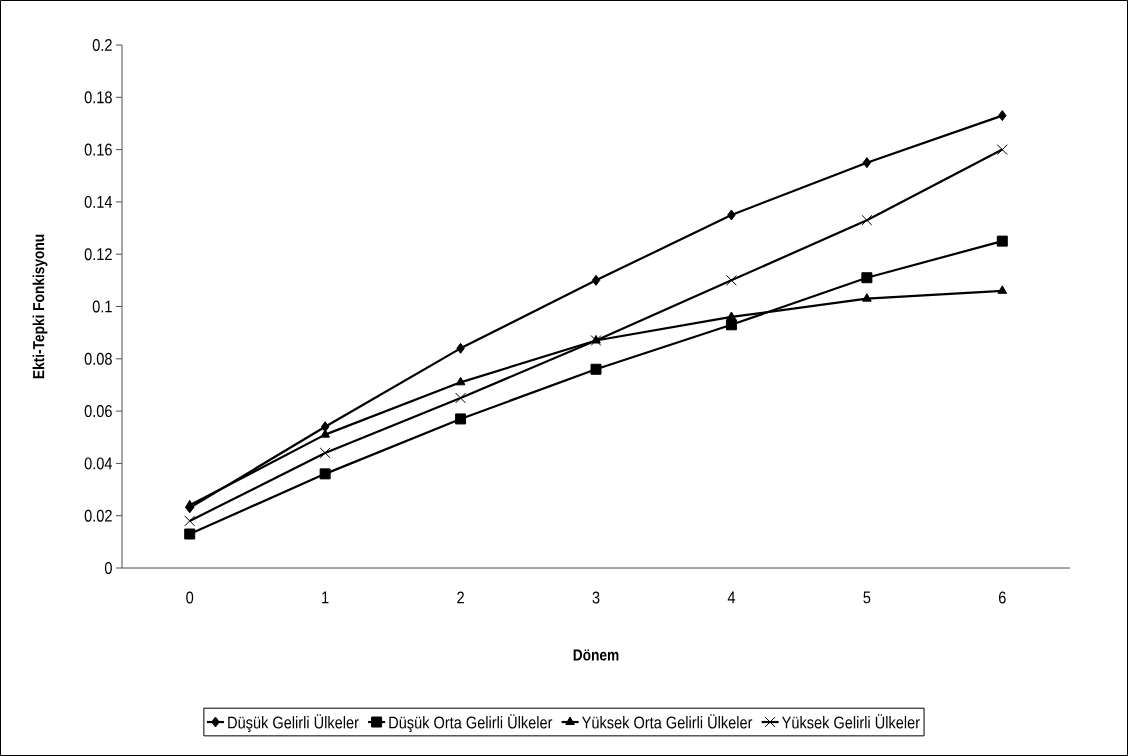  Describe the element at coordinates (98, 411) in the screenshot. I see `y-tick-label: 0.06` at that location.